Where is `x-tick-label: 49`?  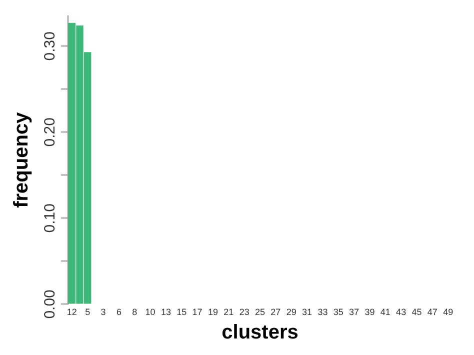
x-tick-label: 49 is located at coordinates (448, 312).